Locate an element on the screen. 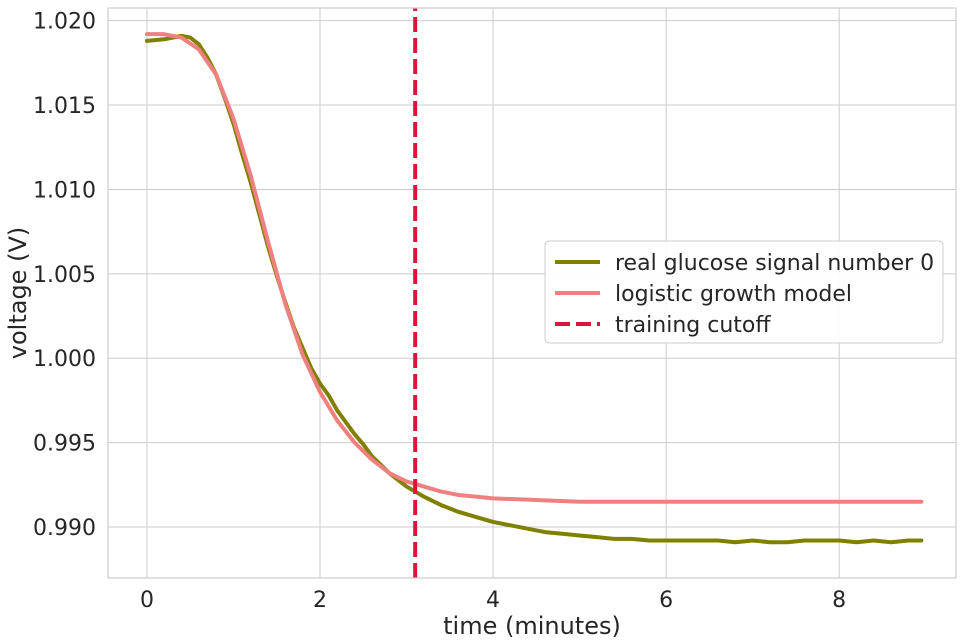 This screenshot has width=968, height=642. y-tick-label: 1.005 is located at coordinates (64, 275).